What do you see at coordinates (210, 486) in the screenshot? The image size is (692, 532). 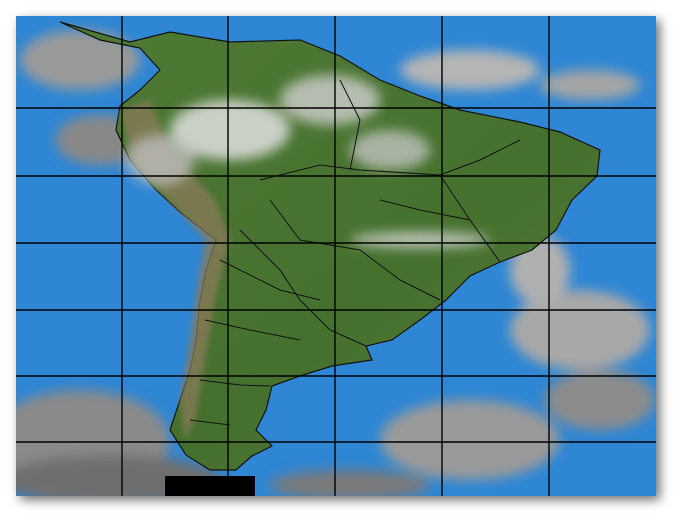 I see `no-data-region` at bounding box center [210, 486].